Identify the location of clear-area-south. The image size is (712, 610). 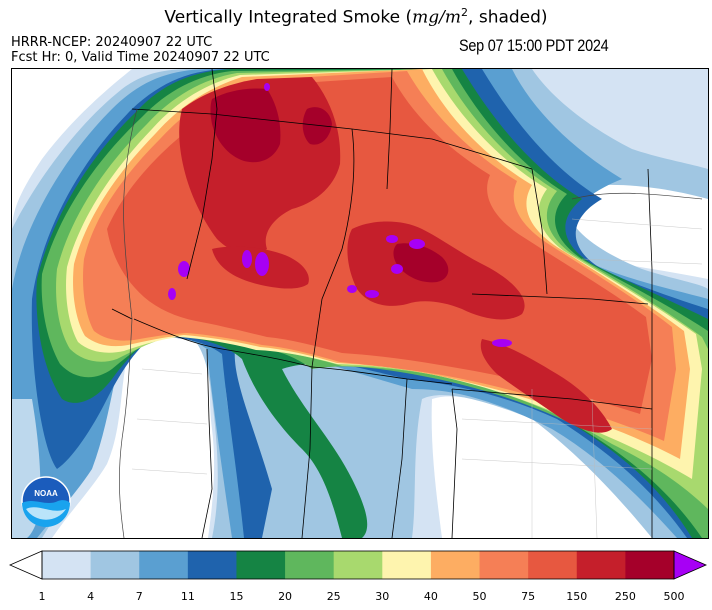
(541, 467).